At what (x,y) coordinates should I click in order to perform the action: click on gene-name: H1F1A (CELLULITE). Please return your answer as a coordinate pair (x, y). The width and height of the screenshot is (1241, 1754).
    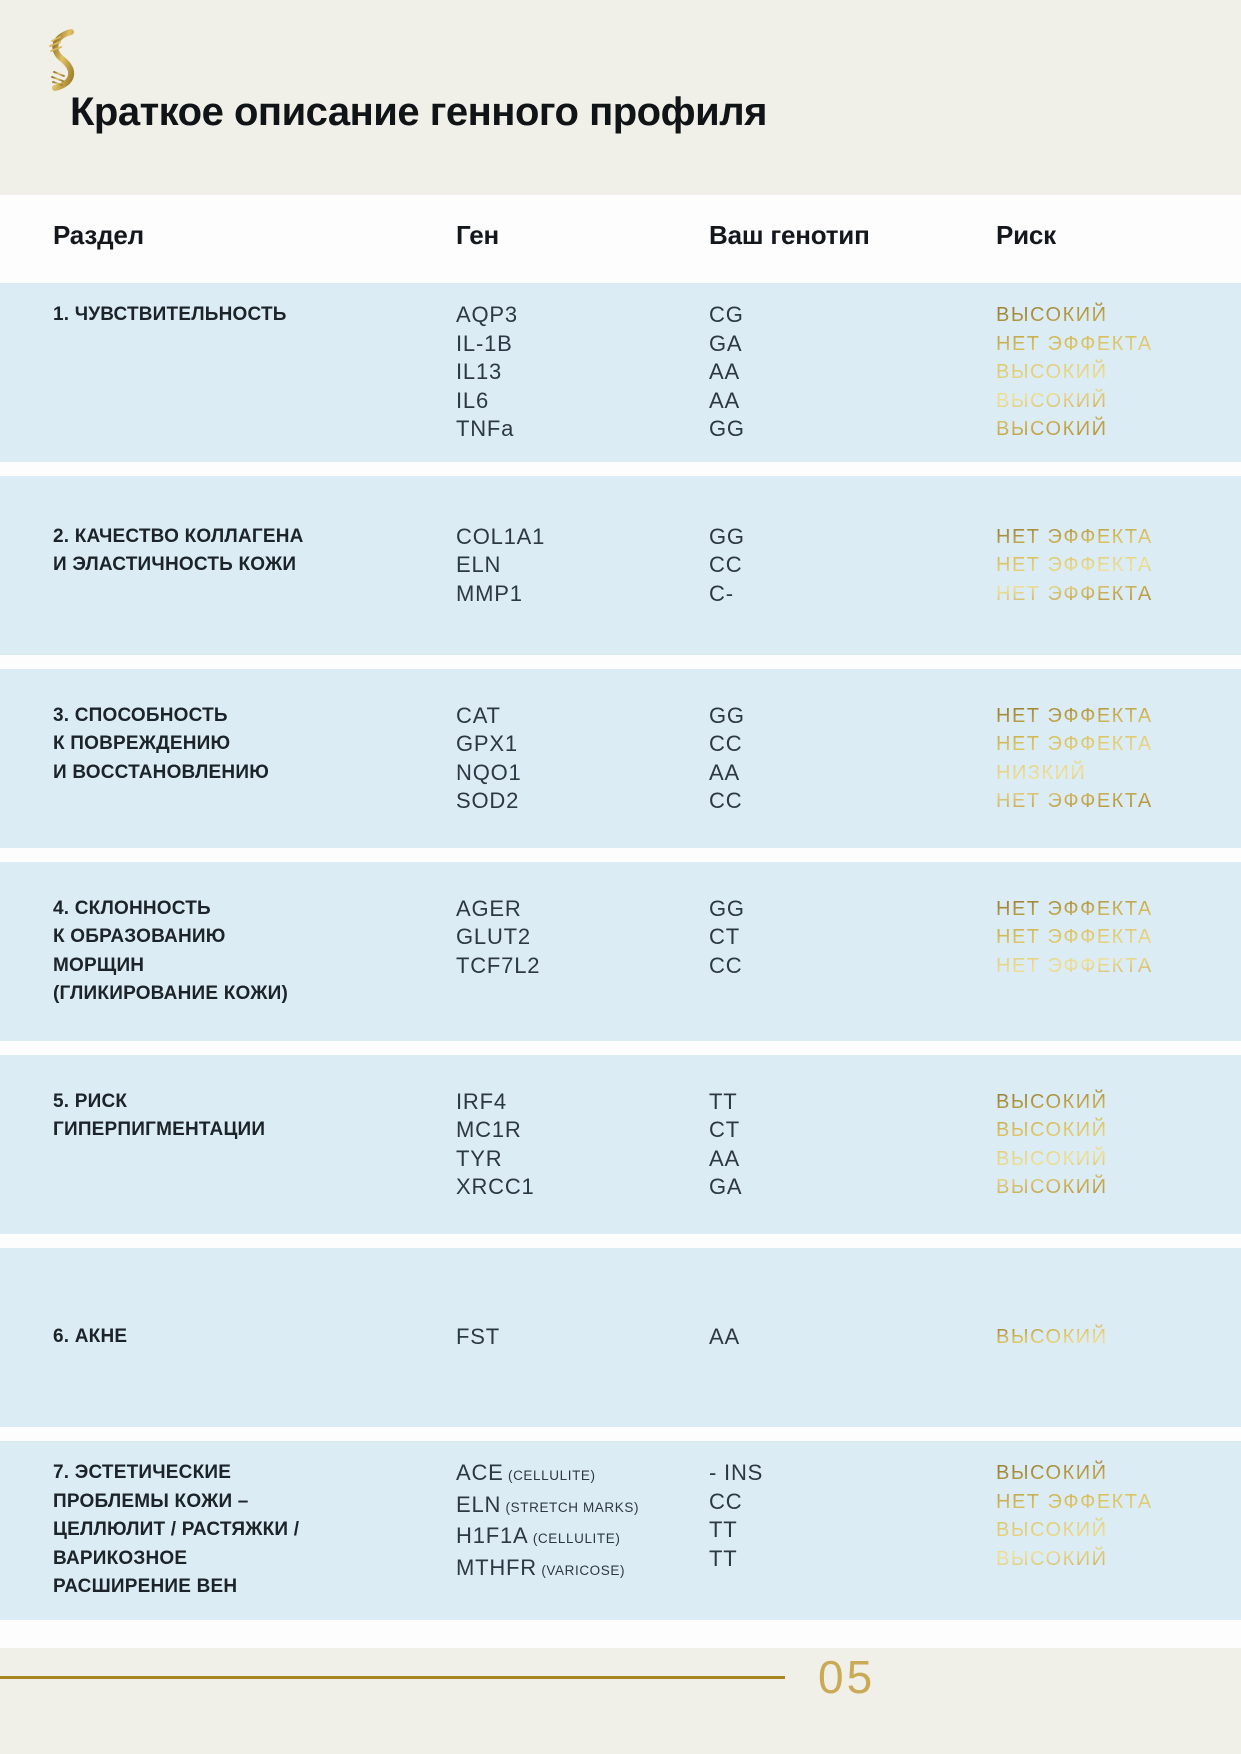
    Looking at the image, I should click on (538, 1536).